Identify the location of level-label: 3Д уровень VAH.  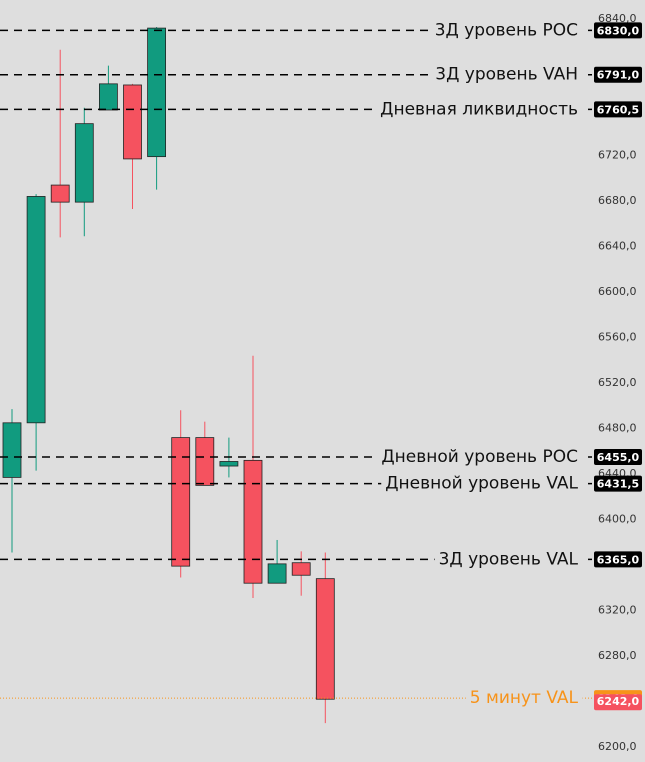
(506, 75).